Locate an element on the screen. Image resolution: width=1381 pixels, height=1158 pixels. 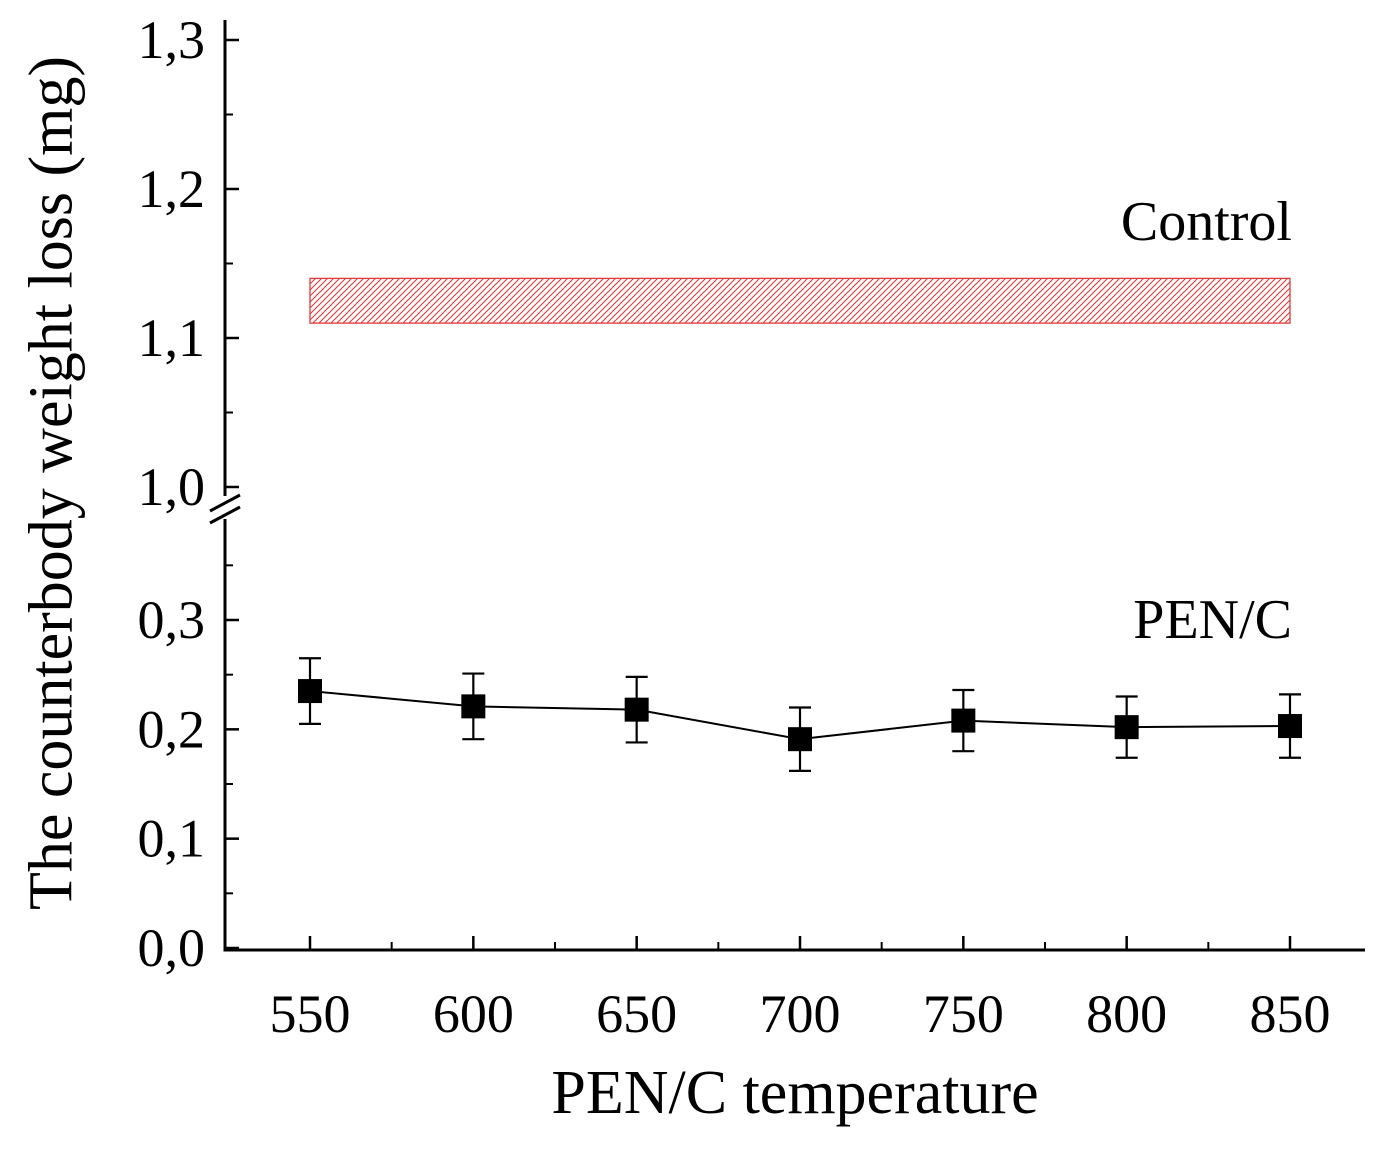
x-tick-label: 550 is located at coordinates (310, 1014).